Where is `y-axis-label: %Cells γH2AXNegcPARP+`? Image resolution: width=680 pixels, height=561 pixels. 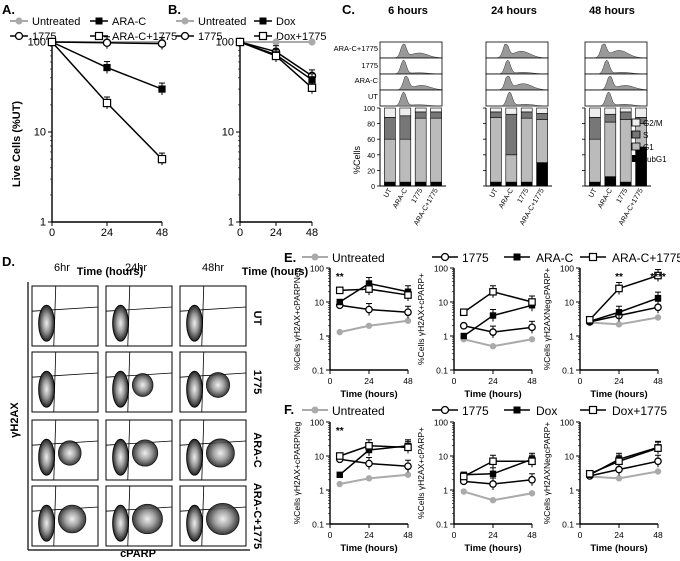
y-axis-label: %Cells γH2AXNegcPARP+ is located at coordinates (547, 473).